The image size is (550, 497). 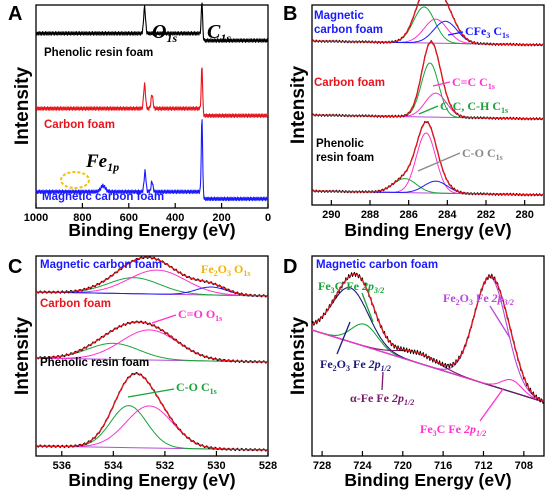 I want to click on arrow-c-eq-o, so click(x=164, y=319).